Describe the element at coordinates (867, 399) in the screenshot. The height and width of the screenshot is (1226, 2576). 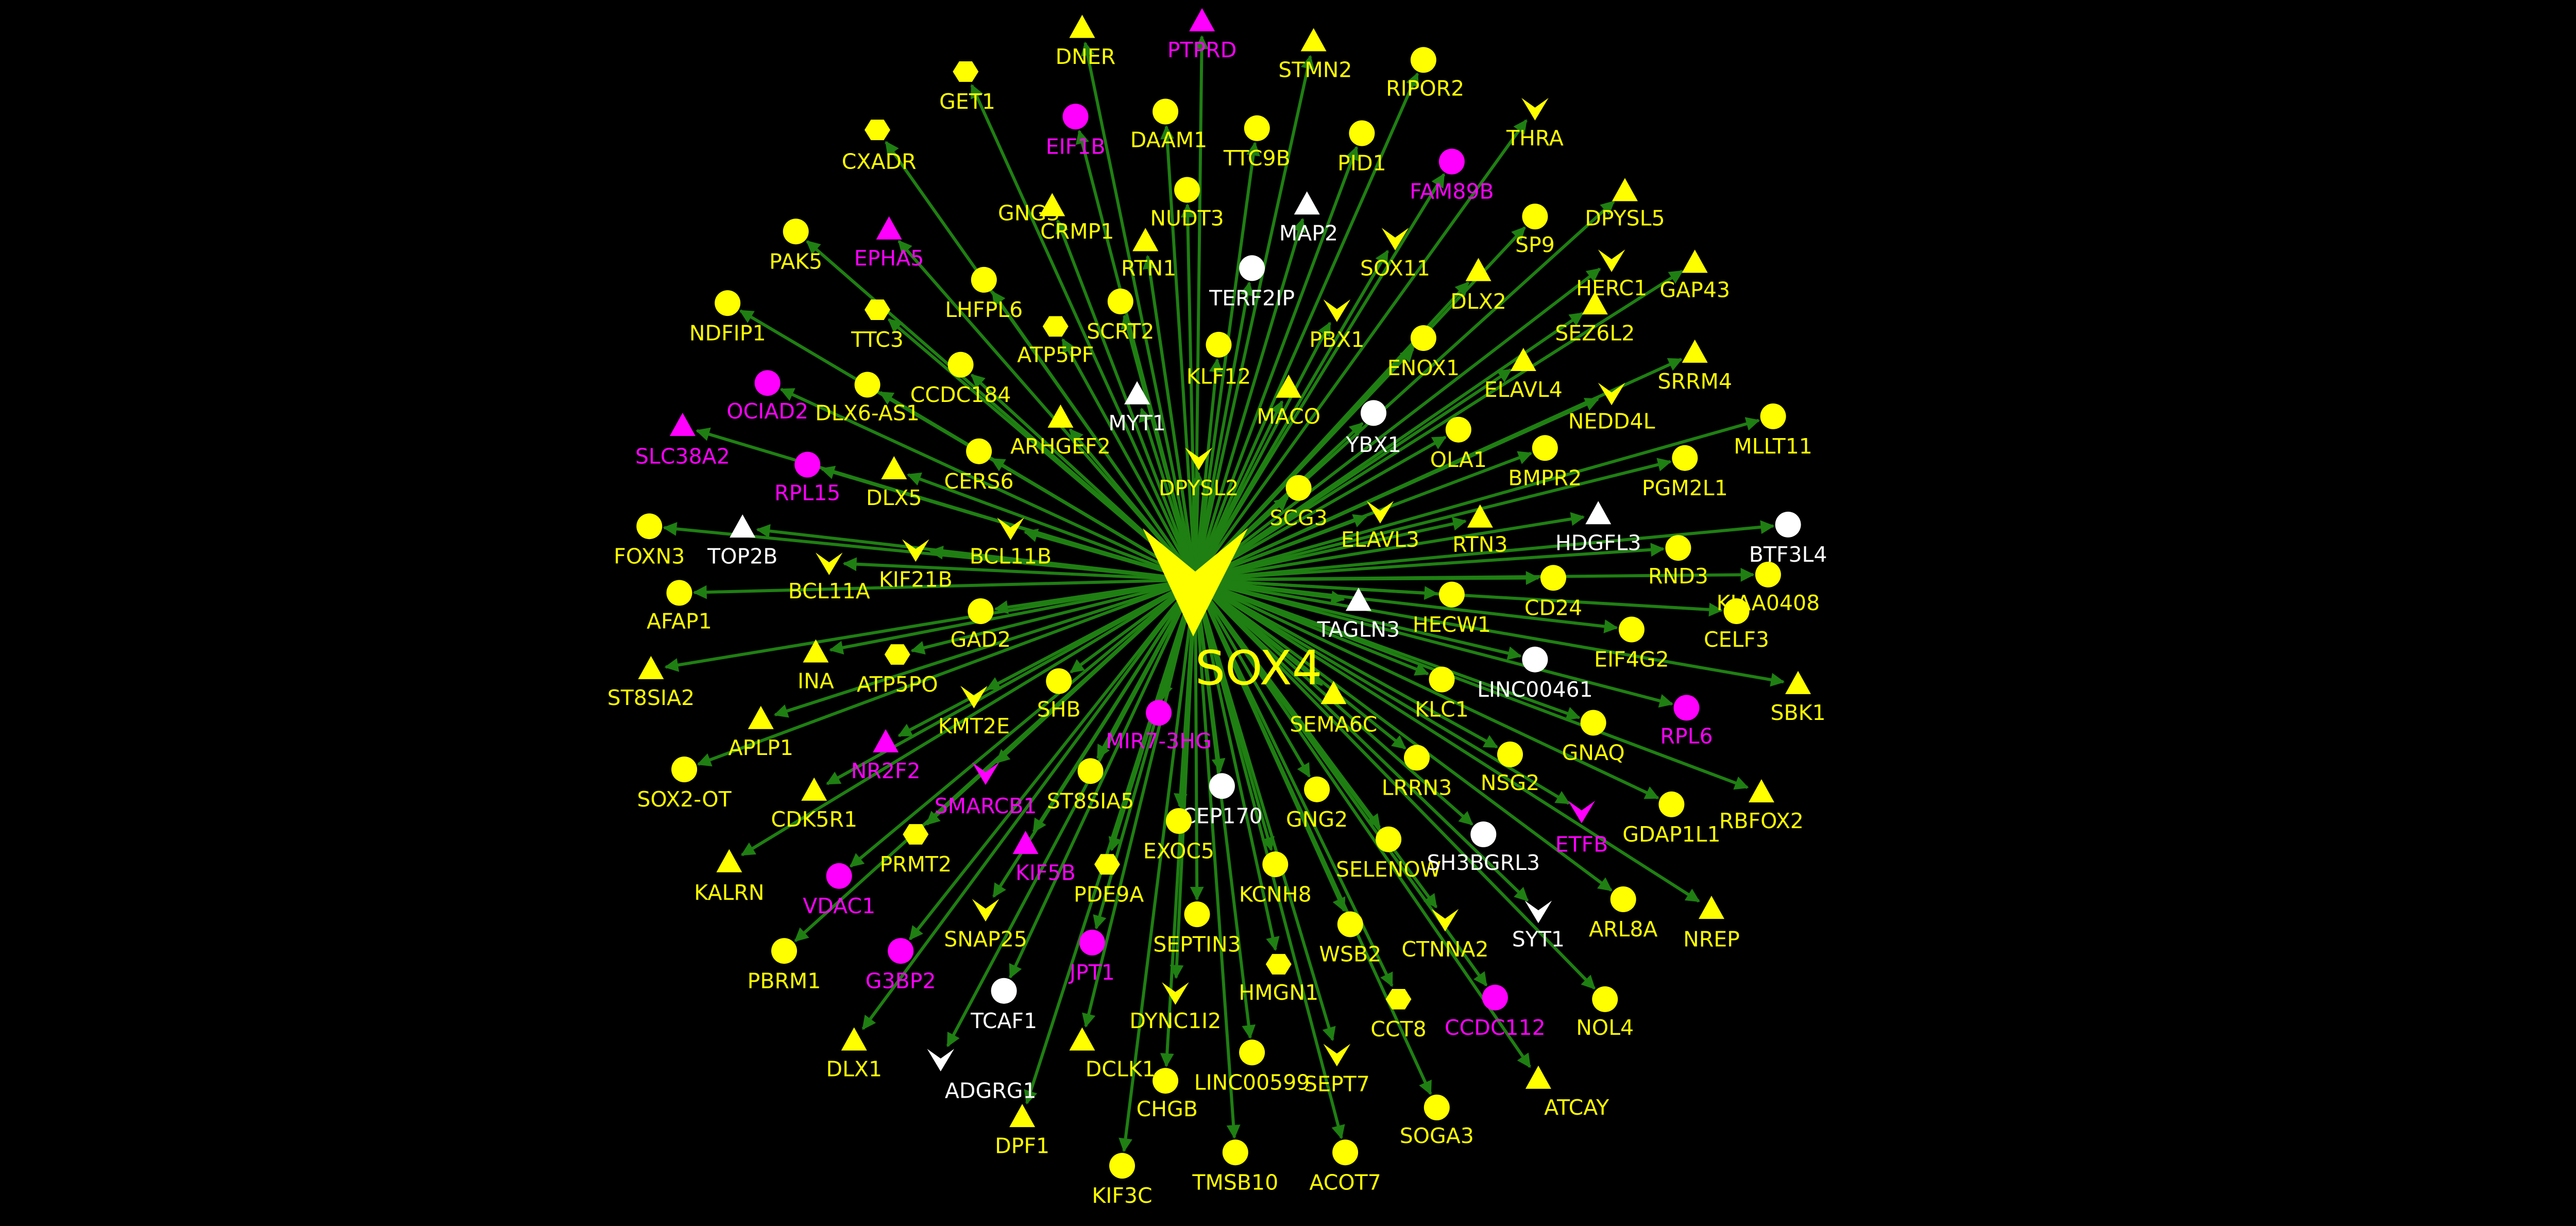
I see `node-dlx6-as1: DLX6-AS1` at that location.